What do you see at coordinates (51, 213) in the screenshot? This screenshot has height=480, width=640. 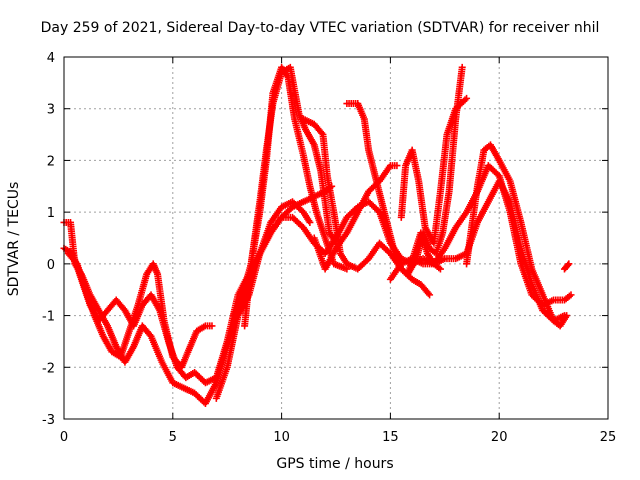 I see `y-tick-label: 1` at bounding box center [51, 213].